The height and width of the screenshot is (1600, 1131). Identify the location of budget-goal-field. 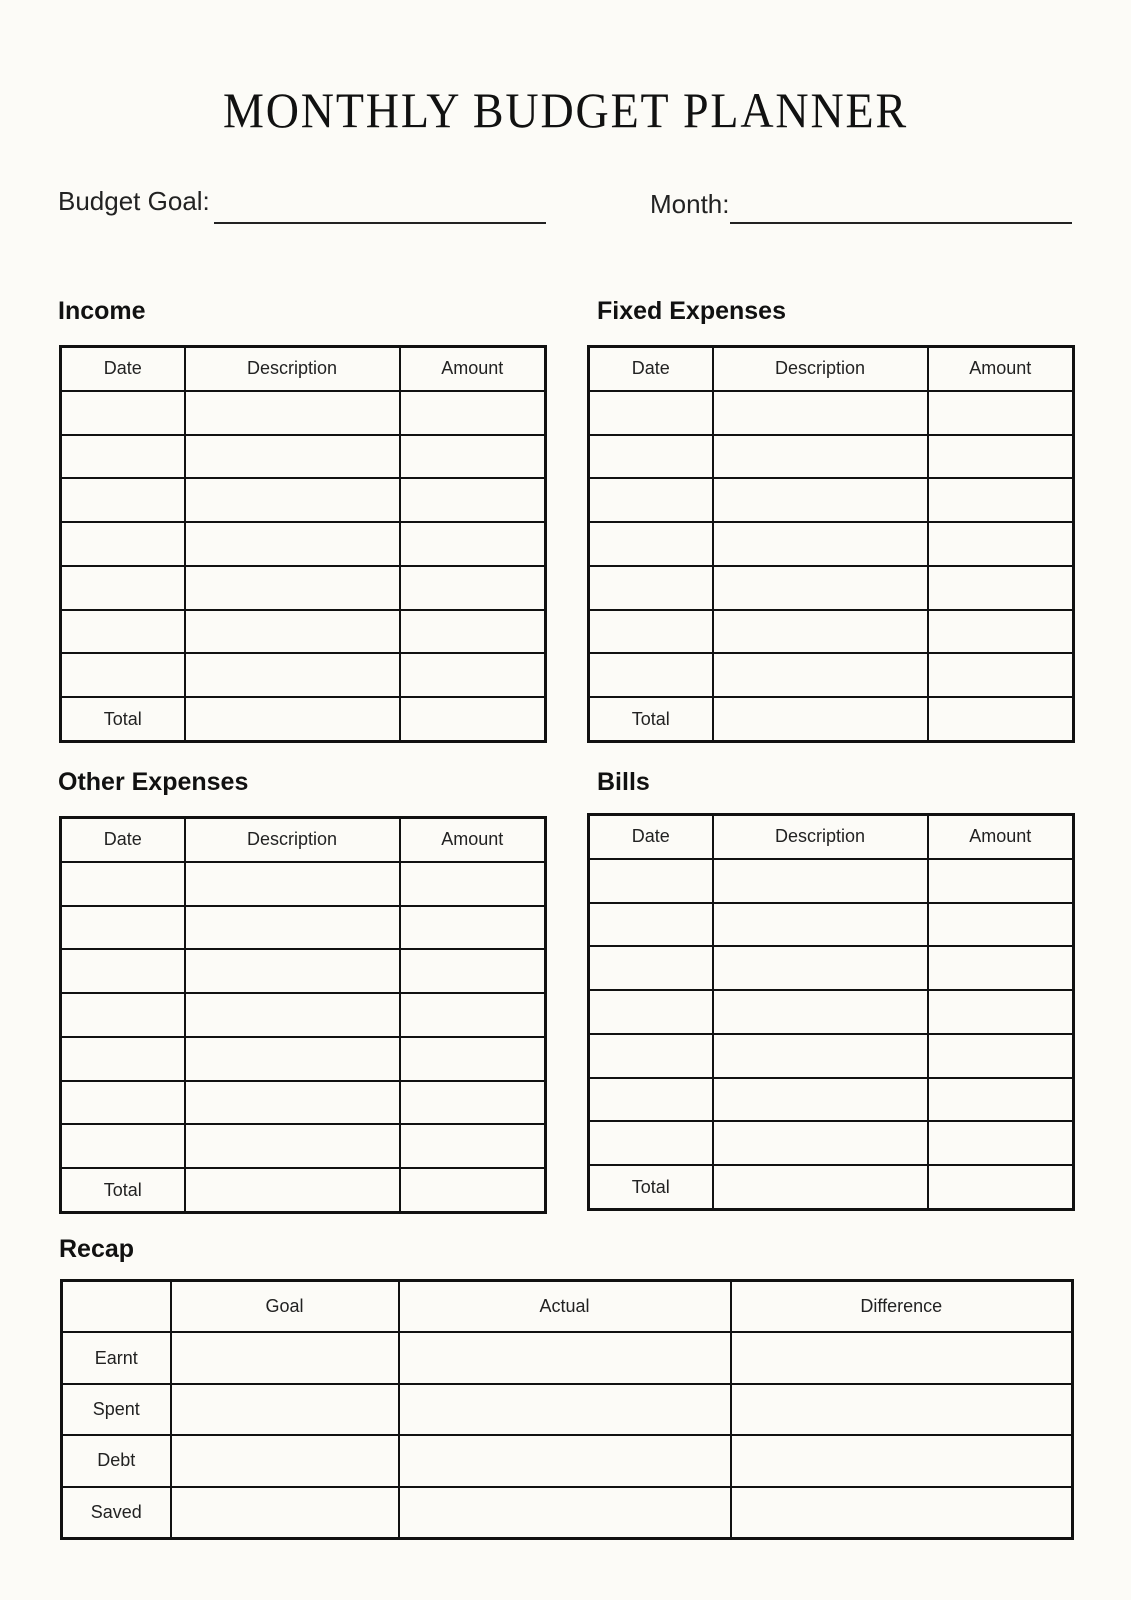
(380, 223).